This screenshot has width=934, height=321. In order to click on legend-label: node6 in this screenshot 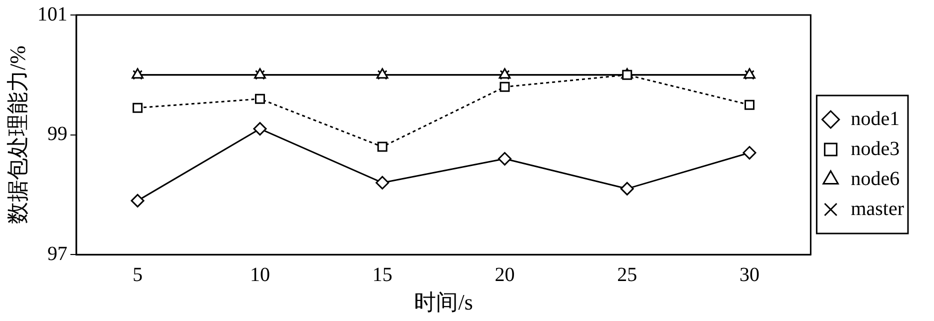, I will do `click(875, 179)`.